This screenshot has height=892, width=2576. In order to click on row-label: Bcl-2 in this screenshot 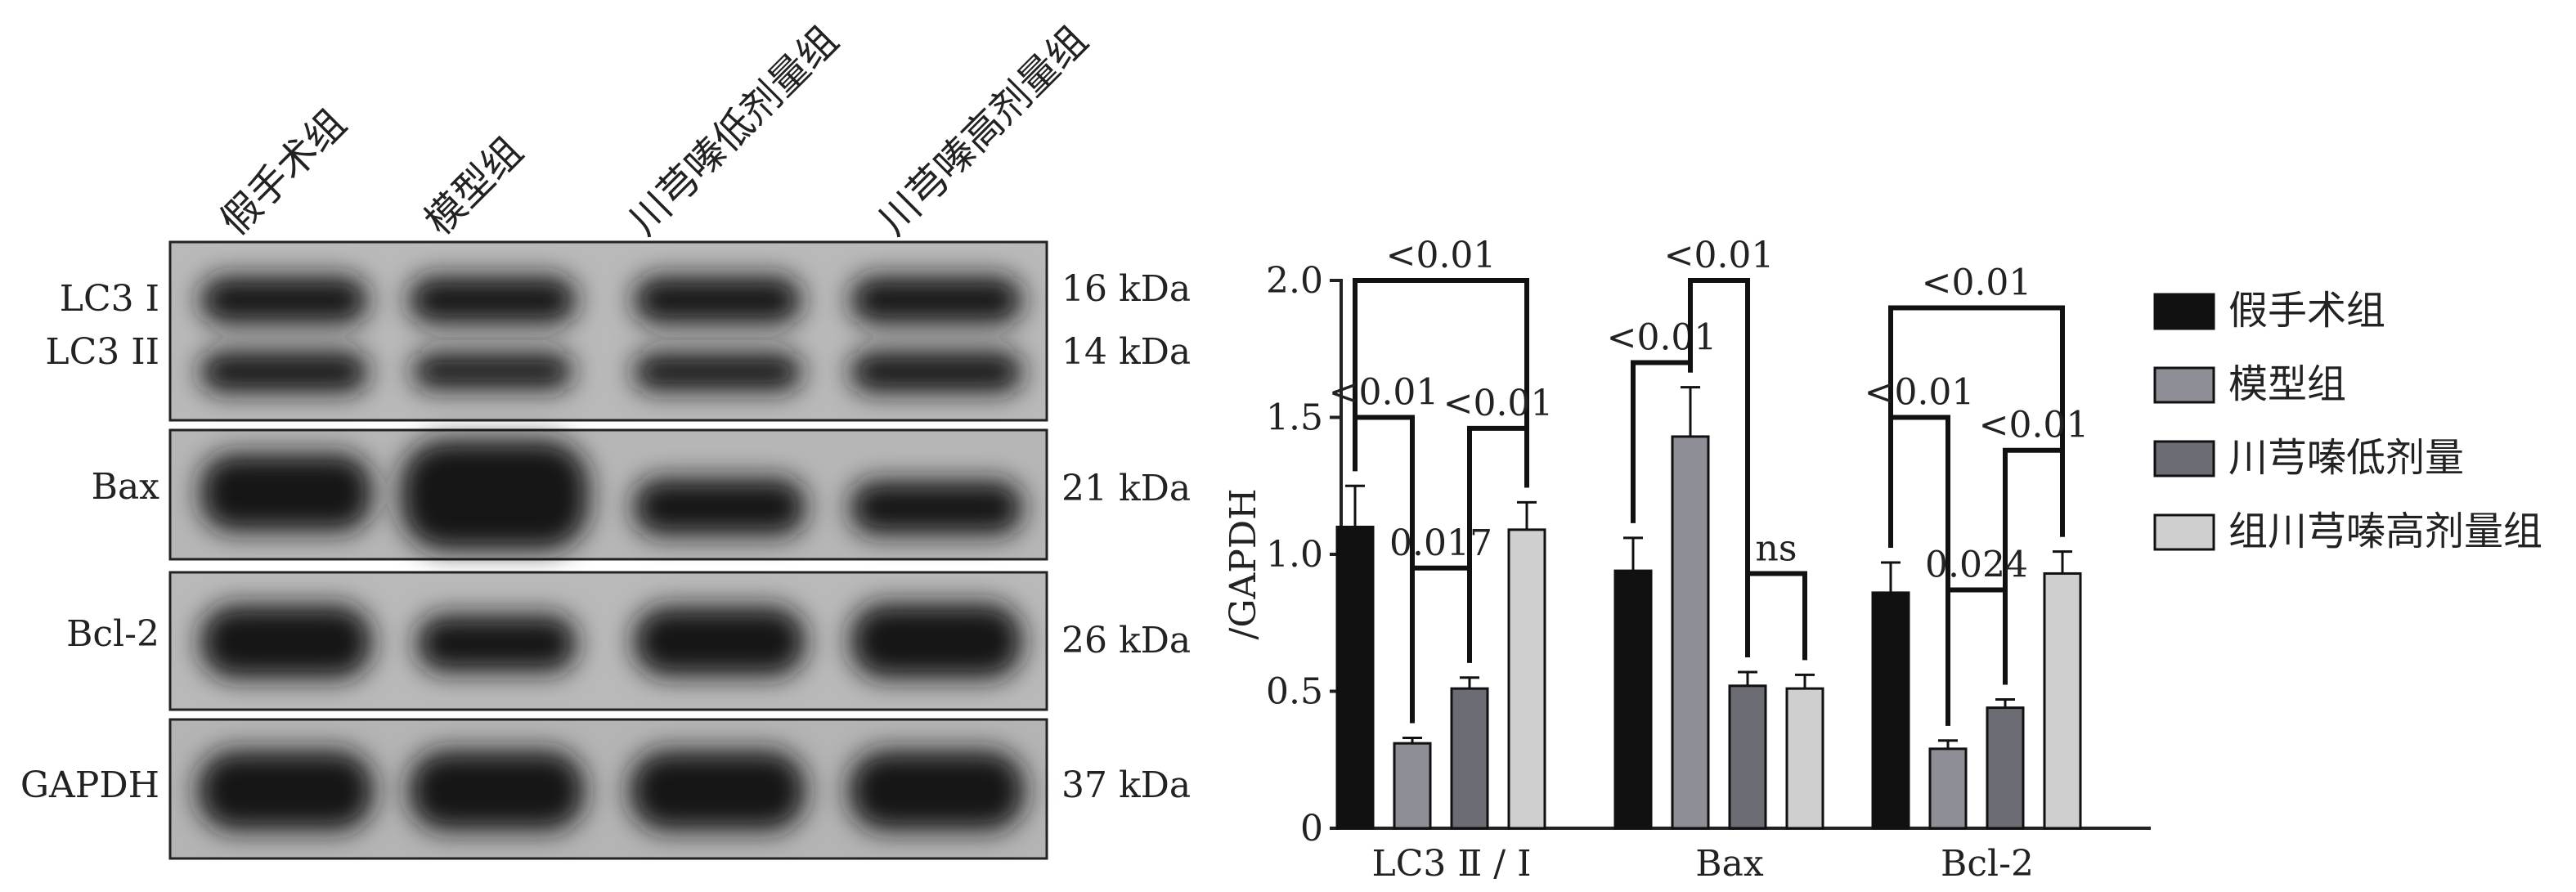, I will do `click(112, 634)`.